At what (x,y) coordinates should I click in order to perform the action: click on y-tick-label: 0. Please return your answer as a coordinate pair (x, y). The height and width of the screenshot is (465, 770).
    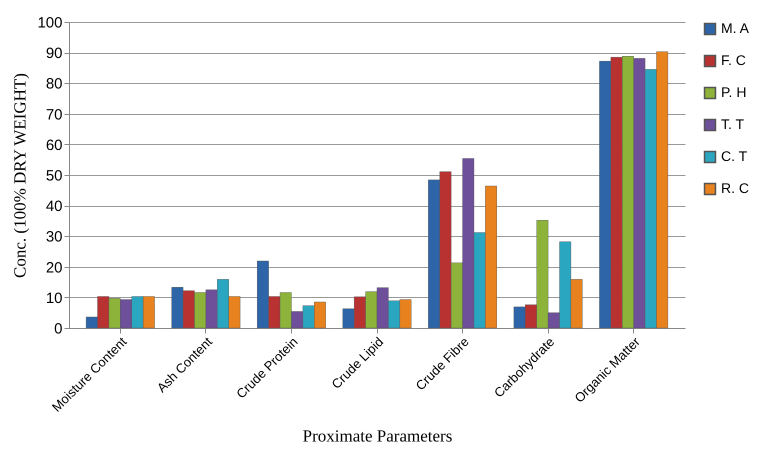
    Looking at the image, I should click on (58, 329).